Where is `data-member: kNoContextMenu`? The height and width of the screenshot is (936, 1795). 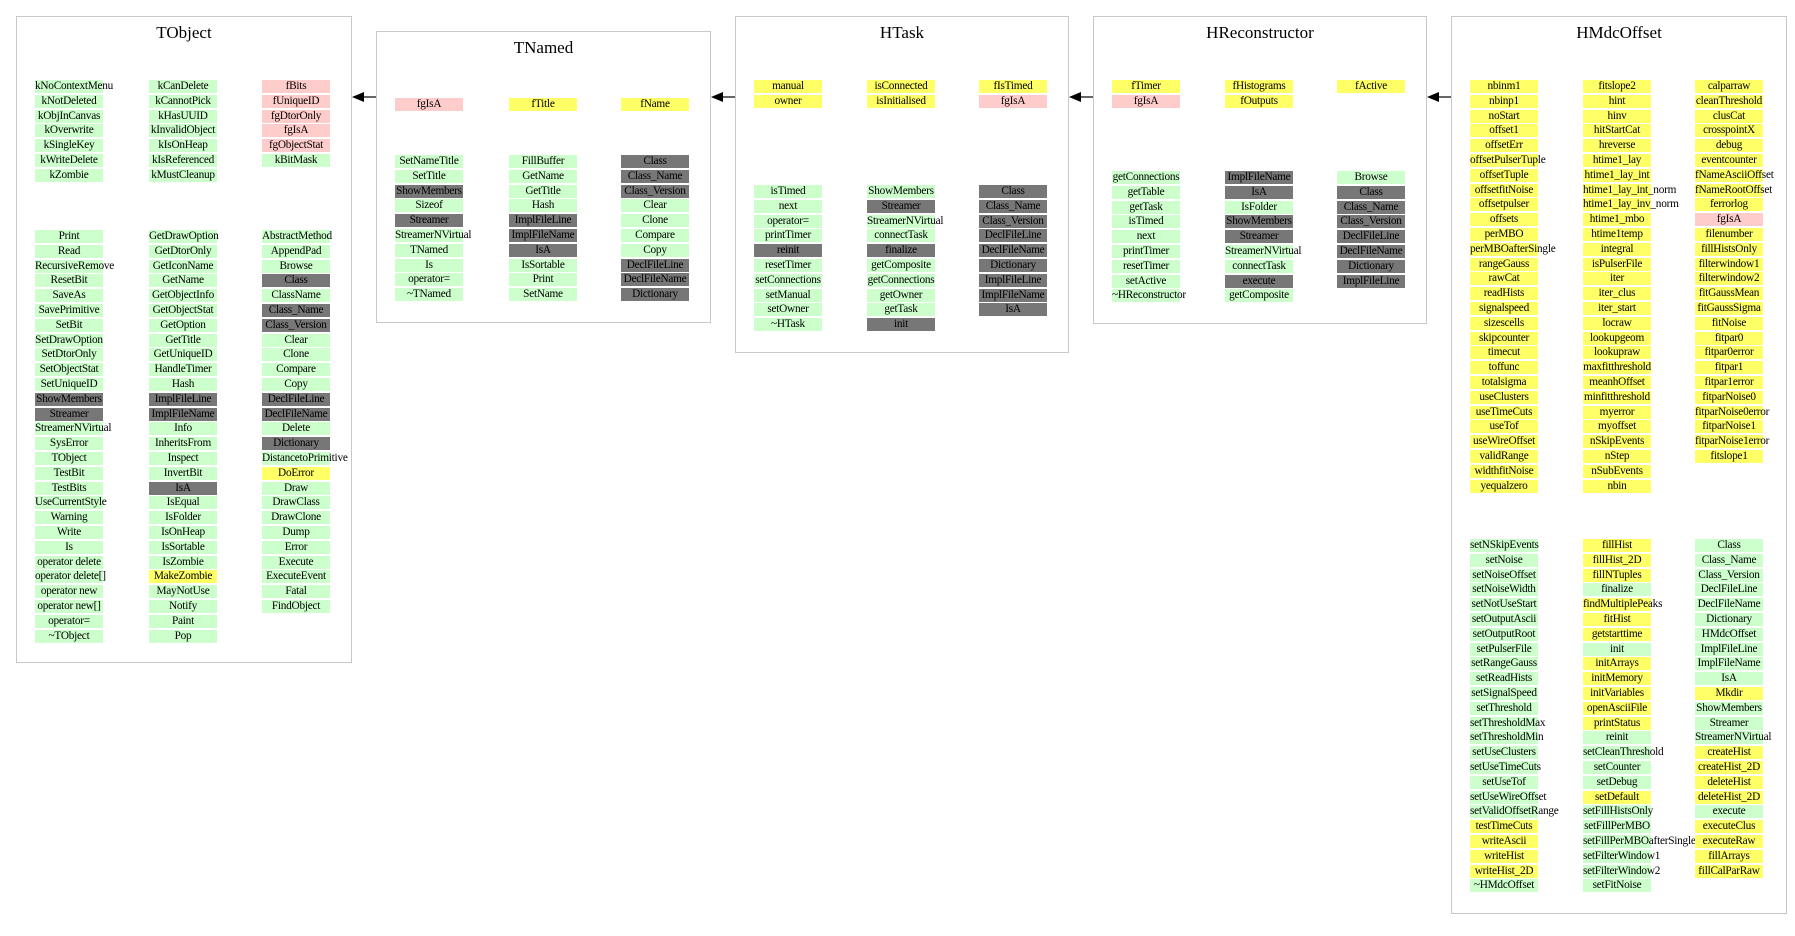 data-member: kNoContextMenu is located at coordinates (74, 86).